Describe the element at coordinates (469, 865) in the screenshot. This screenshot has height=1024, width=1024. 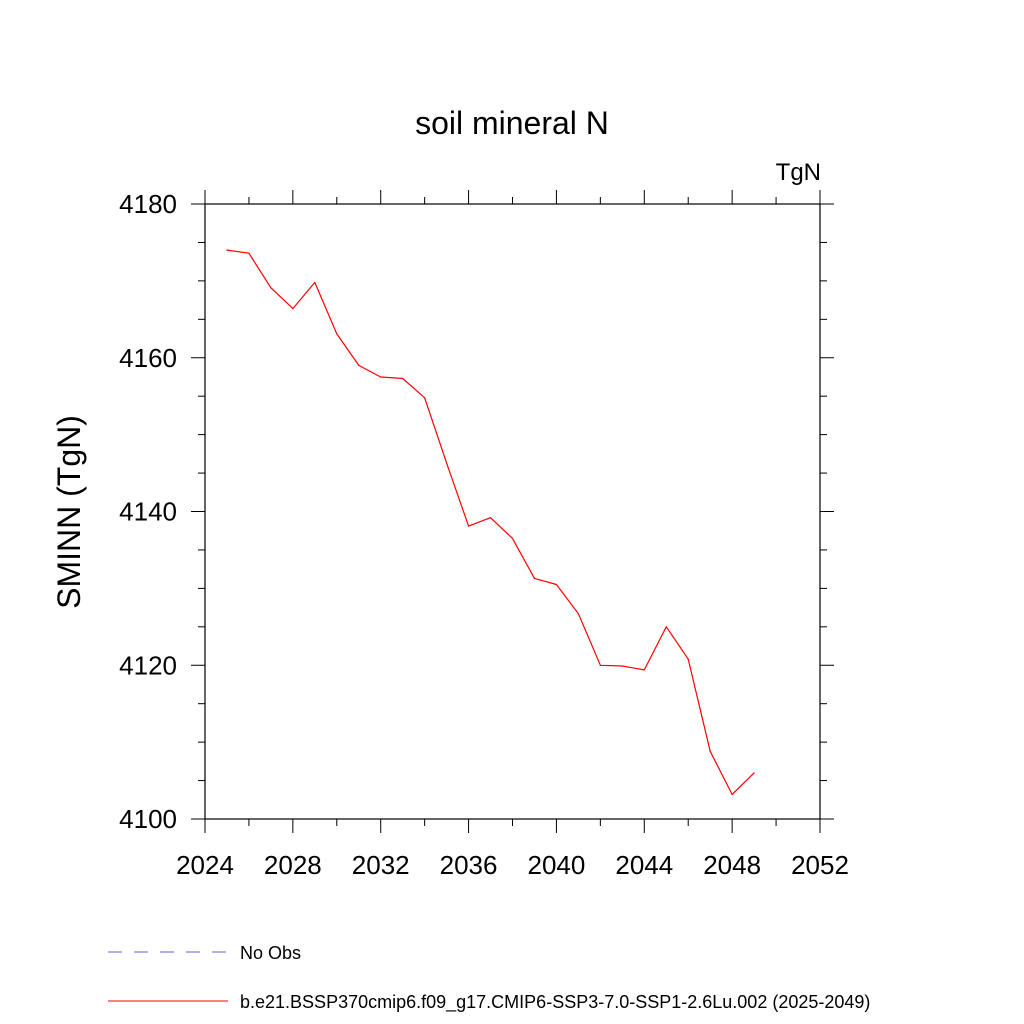
I see `x-tick-label: 2036` at that location.